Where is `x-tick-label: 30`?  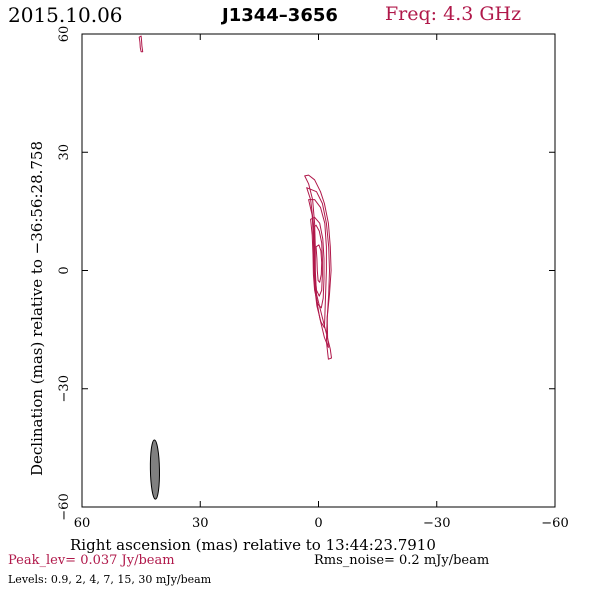 x-tick-label: 30 is located at coordinates (200, 523).